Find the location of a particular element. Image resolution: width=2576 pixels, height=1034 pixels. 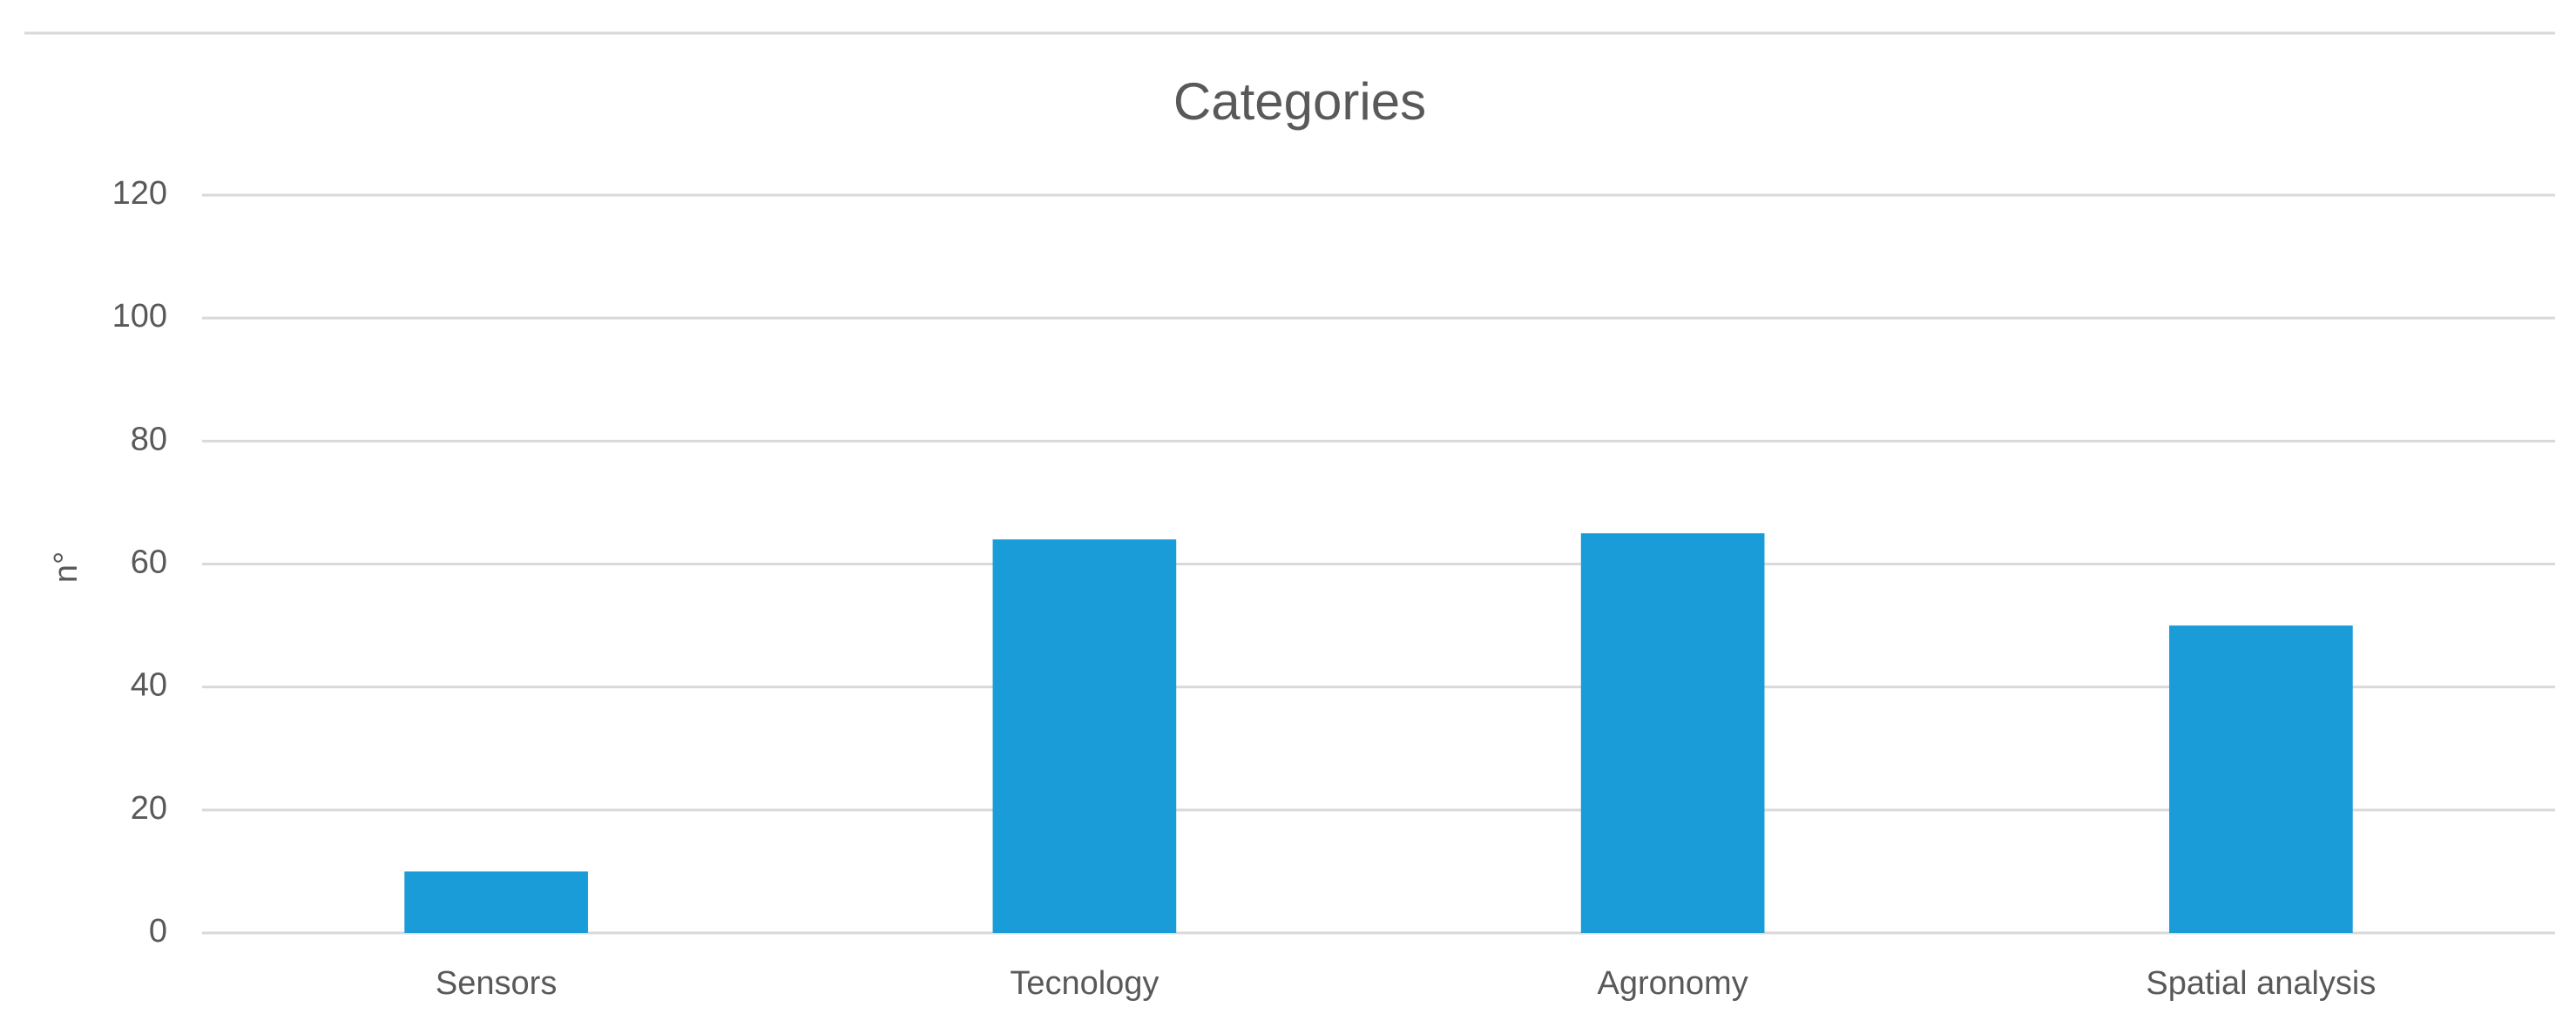

x-tick-label: Sensors is located at coordinates (496, 983).